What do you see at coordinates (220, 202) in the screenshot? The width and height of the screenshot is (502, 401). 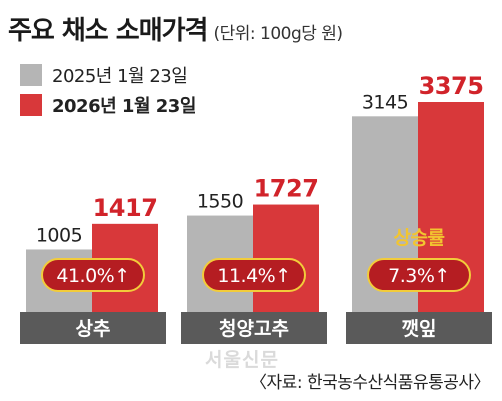 I see `value-label-prev-1: 1550` at bounding box center [220, 202].